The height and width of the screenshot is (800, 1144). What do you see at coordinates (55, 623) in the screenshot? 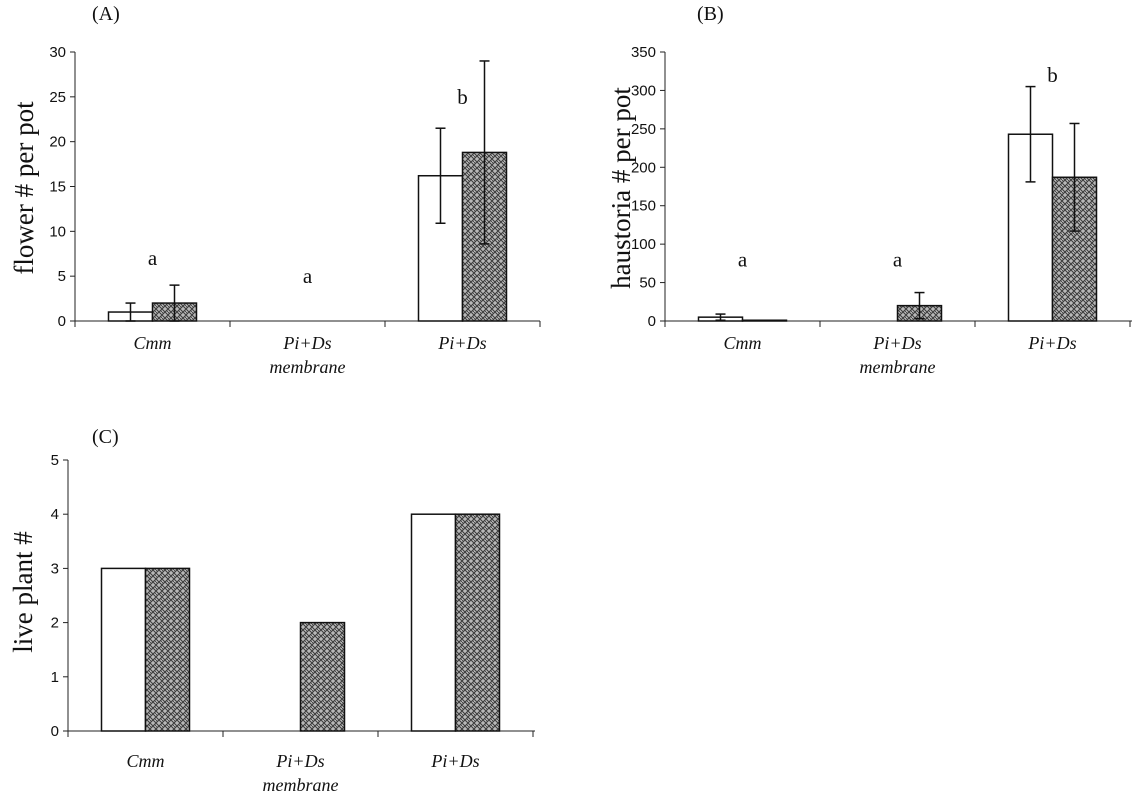
I see `y-tick-label: 2` at bounding box center [55, 623].